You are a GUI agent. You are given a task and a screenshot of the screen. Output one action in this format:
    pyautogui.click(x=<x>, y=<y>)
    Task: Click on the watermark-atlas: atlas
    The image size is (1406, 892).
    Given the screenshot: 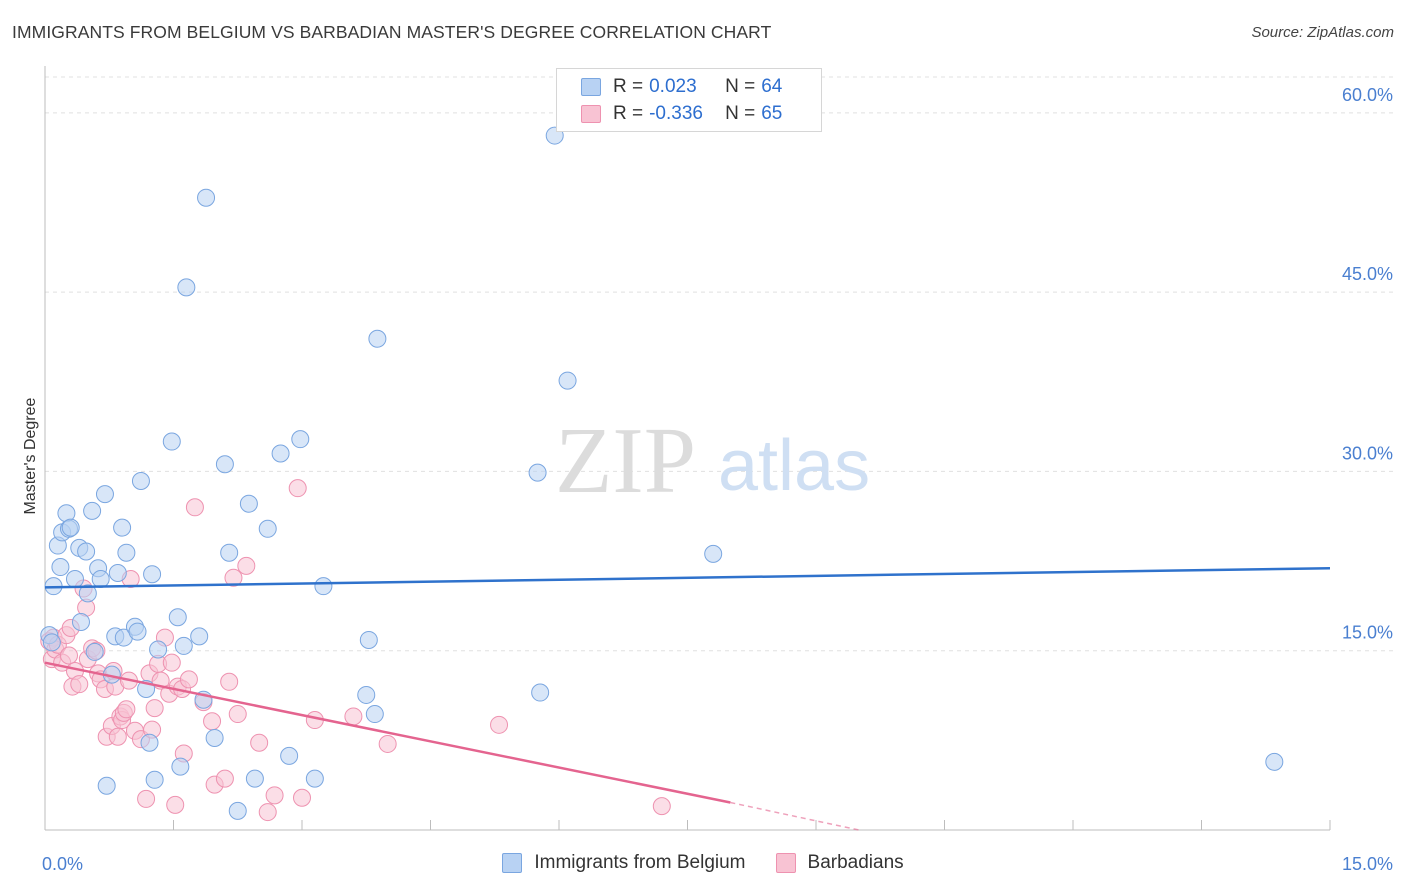 What is the action you would take?
    pyautogui.click(x=794, y=466)
    